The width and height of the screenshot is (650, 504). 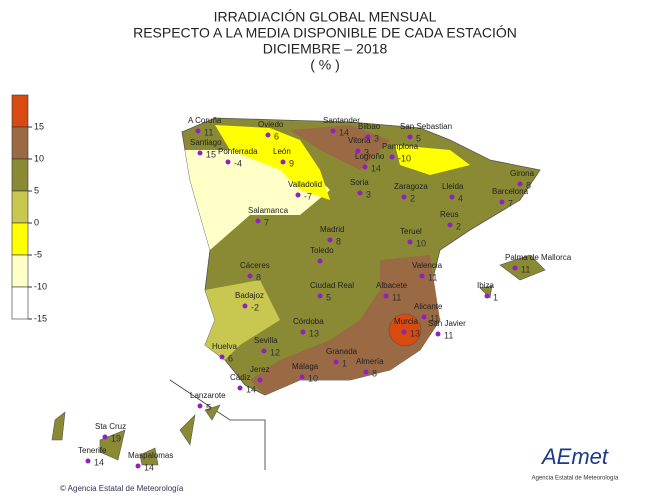 I want to click on station-name: Ciudad Real, so click(x=332, y=285).